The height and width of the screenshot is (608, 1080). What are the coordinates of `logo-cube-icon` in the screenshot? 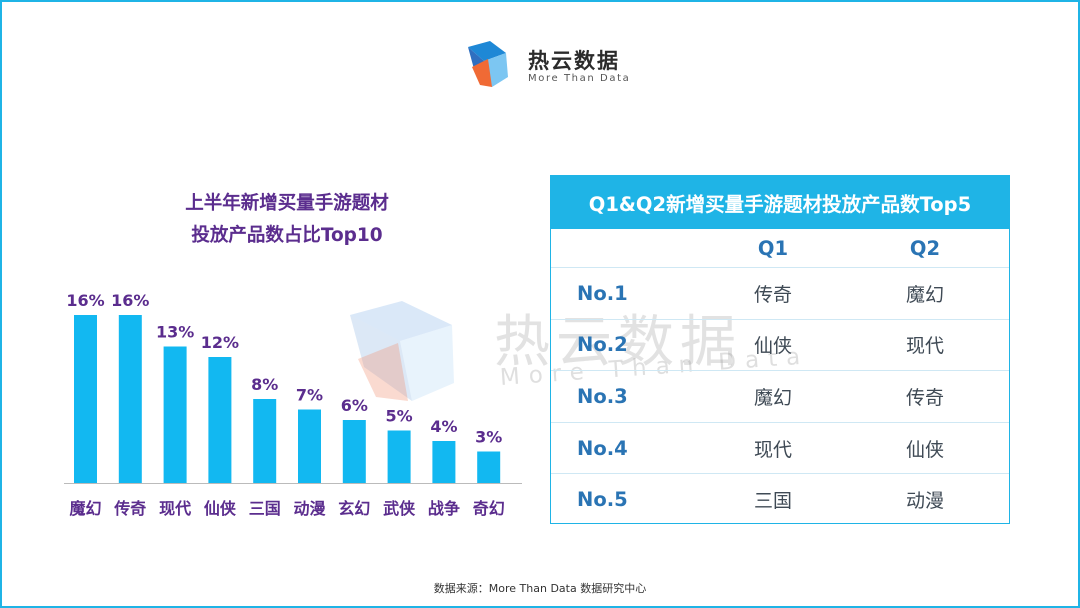 It's located at (488, 64).